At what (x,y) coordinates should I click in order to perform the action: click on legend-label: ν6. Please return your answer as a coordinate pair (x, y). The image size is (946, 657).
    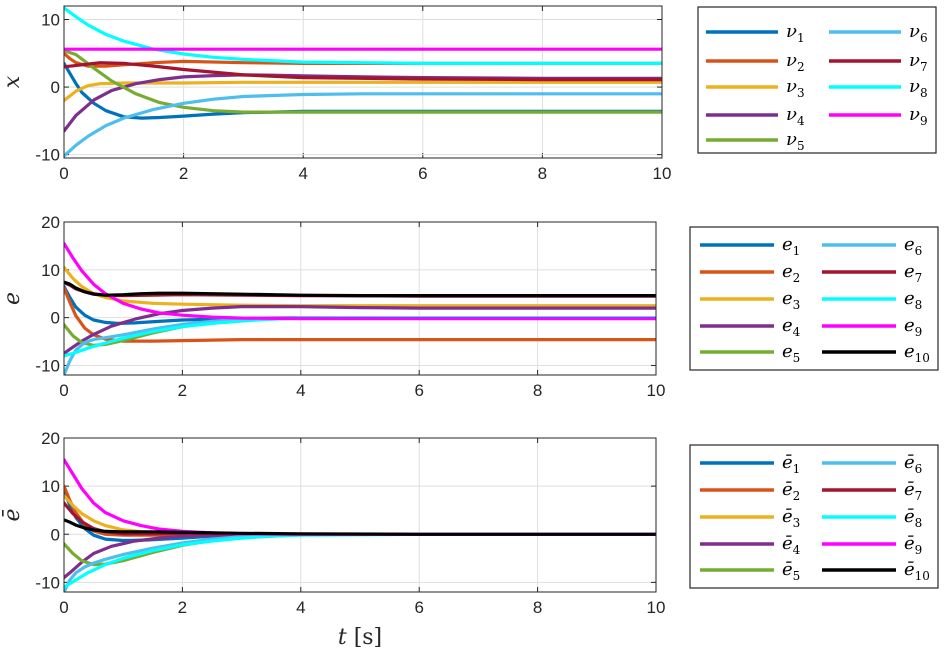
    Looking at the image, I should click on (918, 33).